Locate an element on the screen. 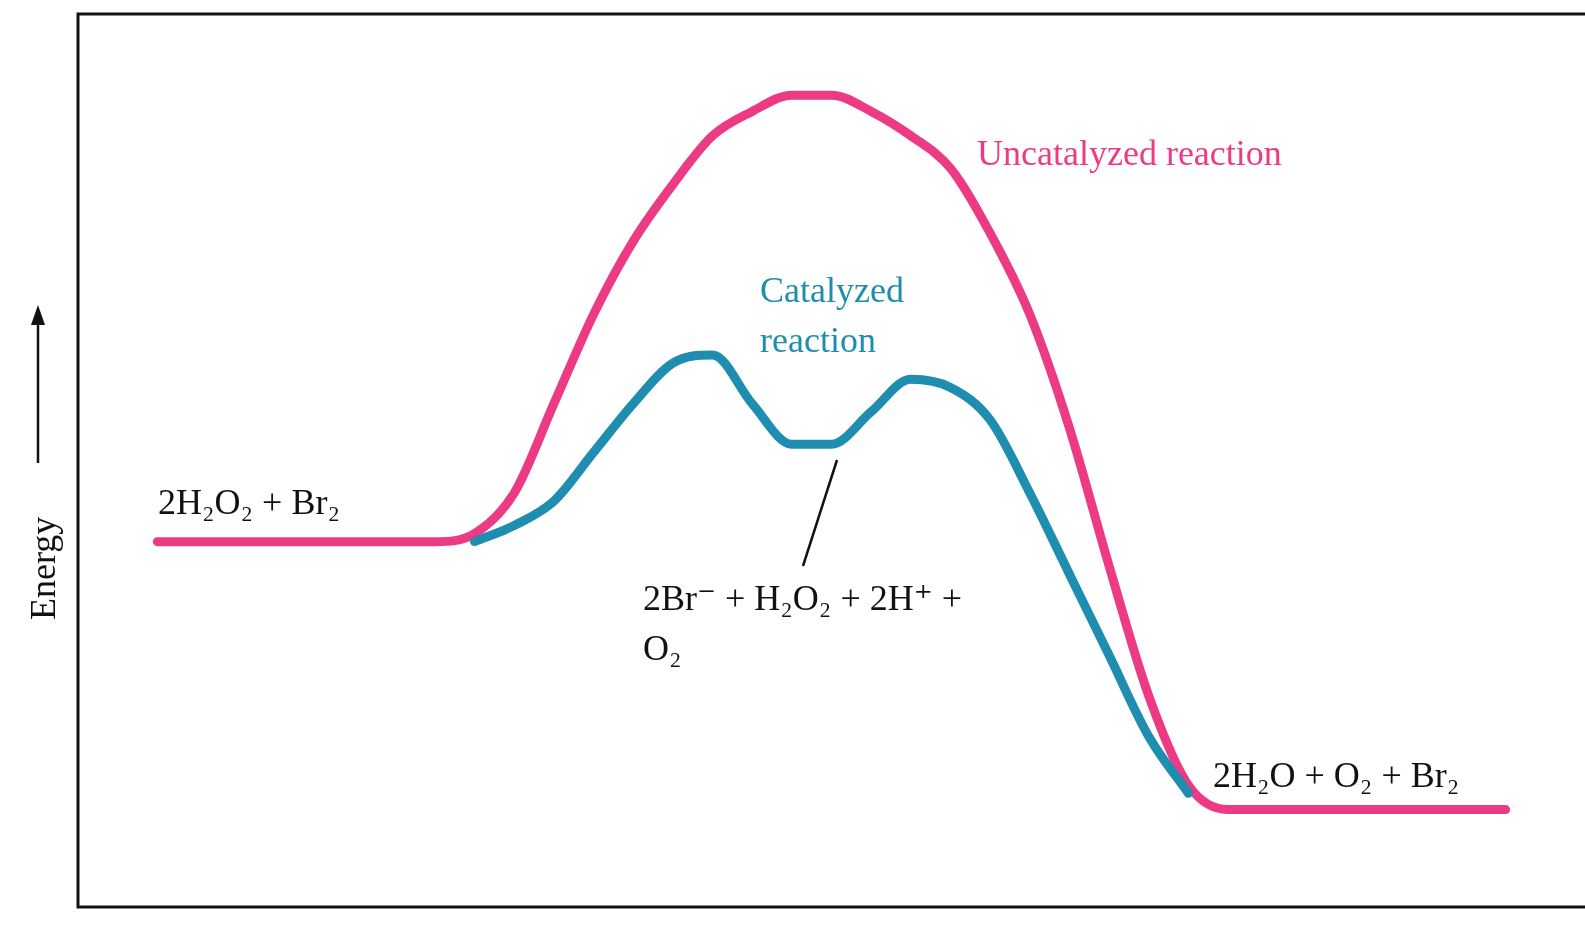 The image size is (1585, 929). series-label: Uncatalyzed reaction is located at coordinates (1130, 153).